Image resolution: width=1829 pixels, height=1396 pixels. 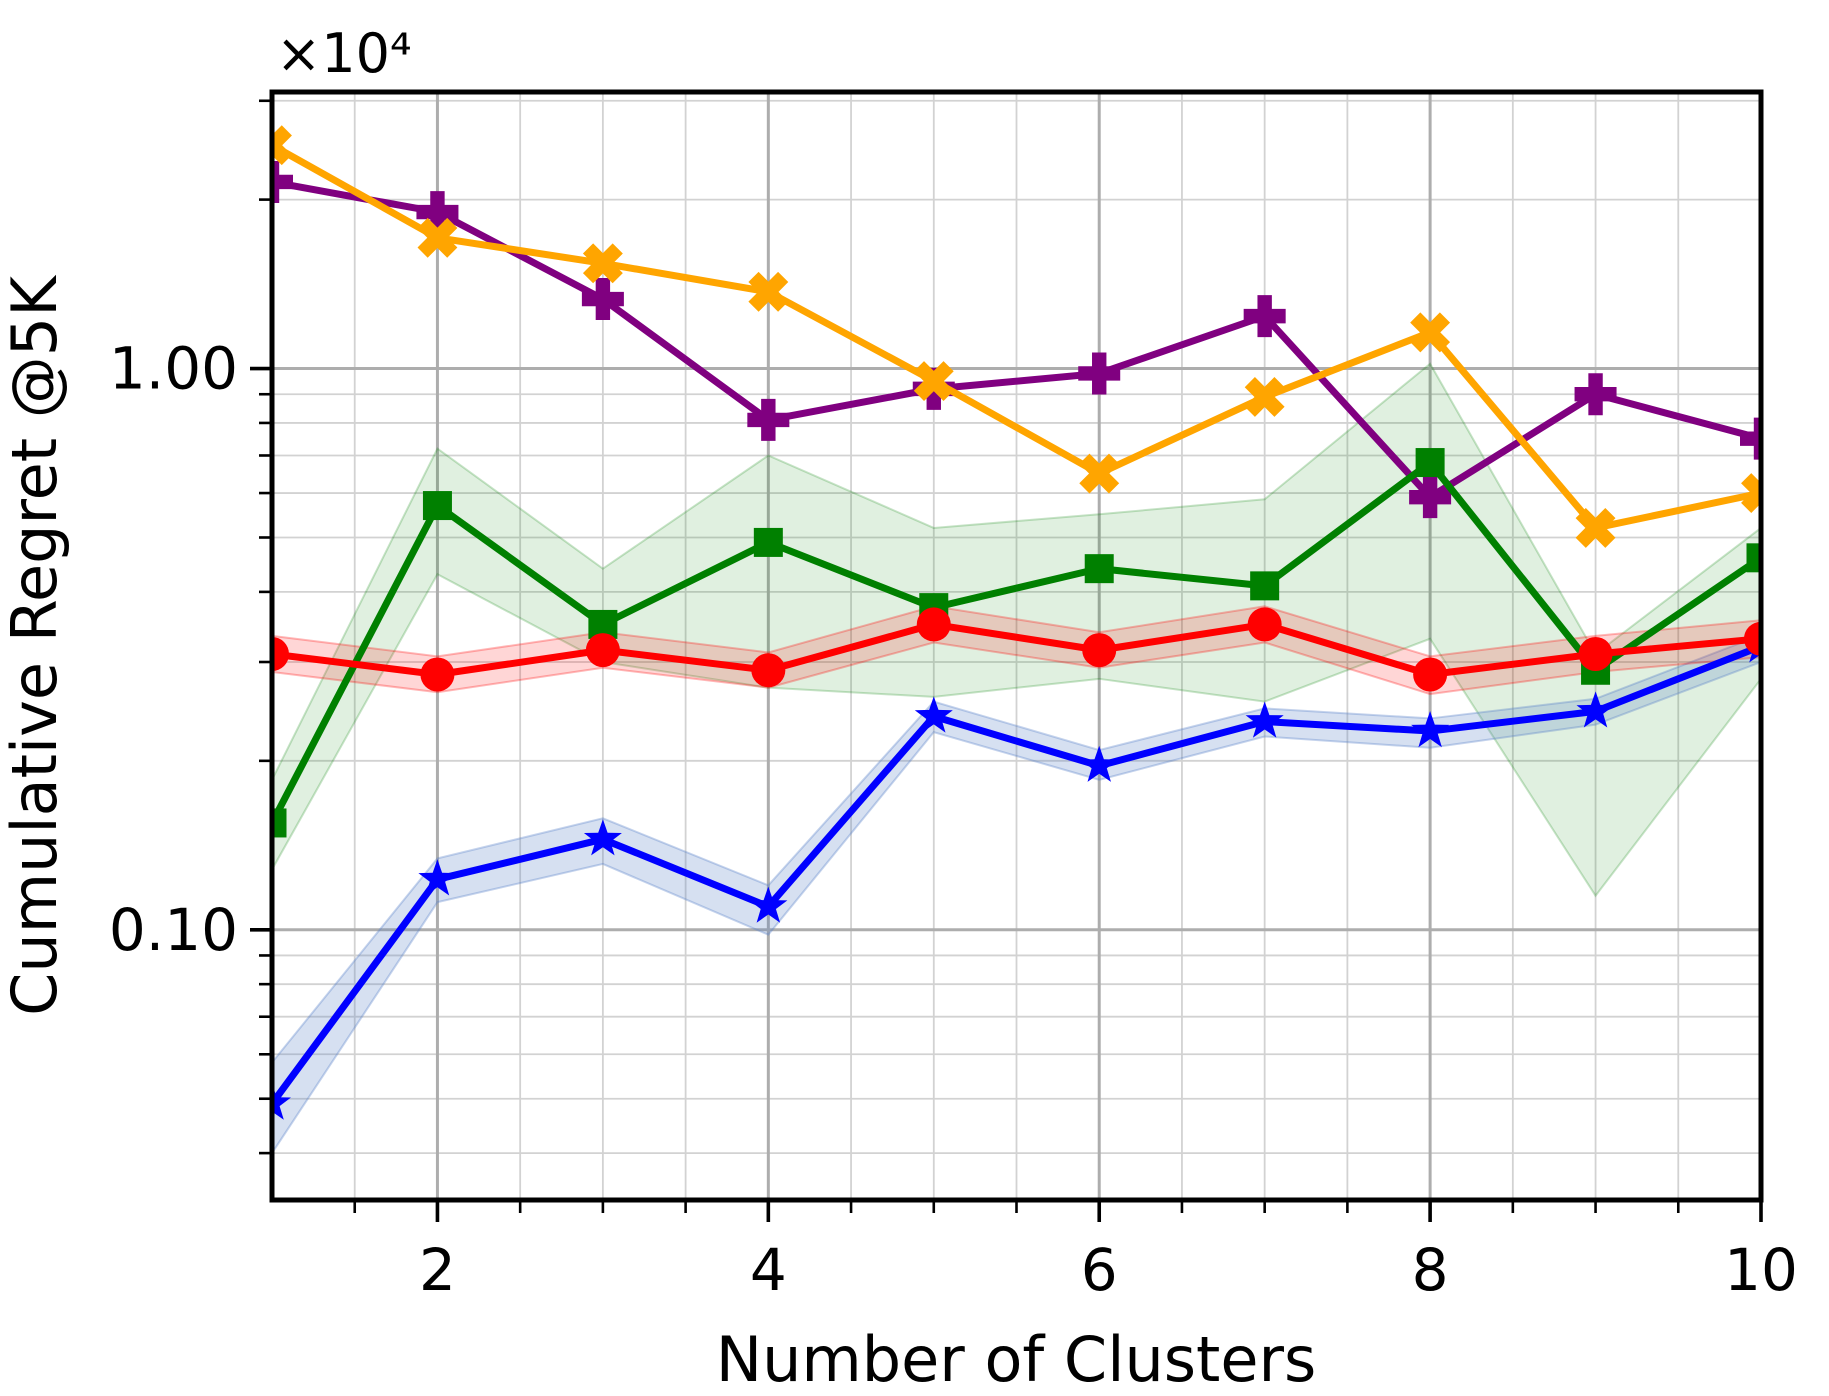 I want to click on series-red-circle, so click(x=1016, y=649).